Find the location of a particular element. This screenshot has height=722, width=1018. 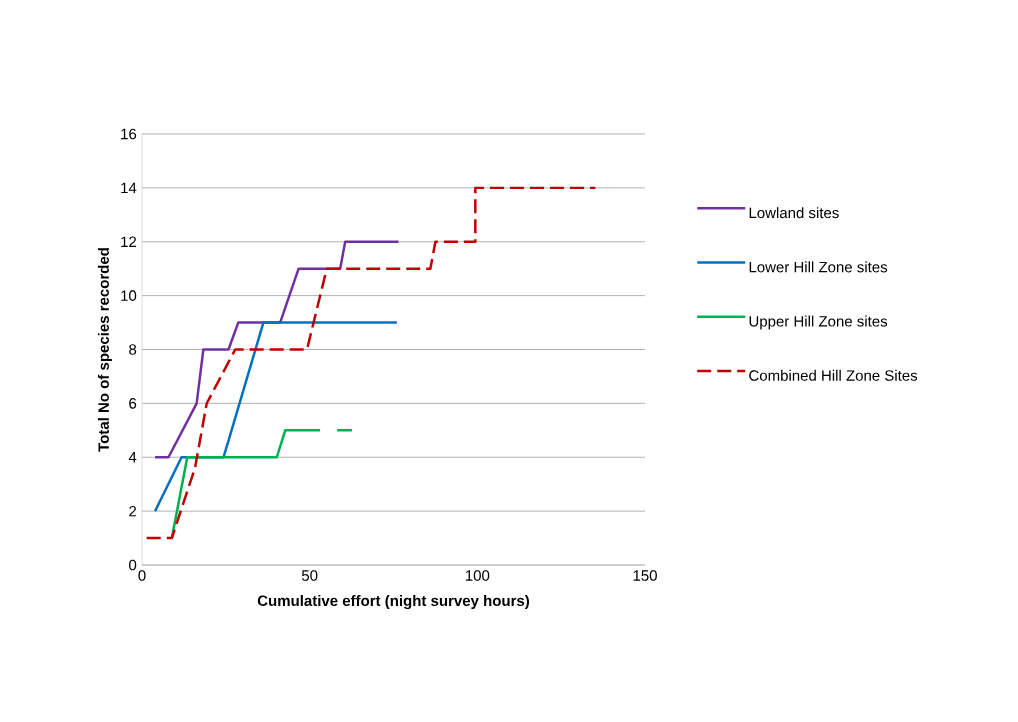

x-tick-label: 150 is located at coordinates (645, 575).